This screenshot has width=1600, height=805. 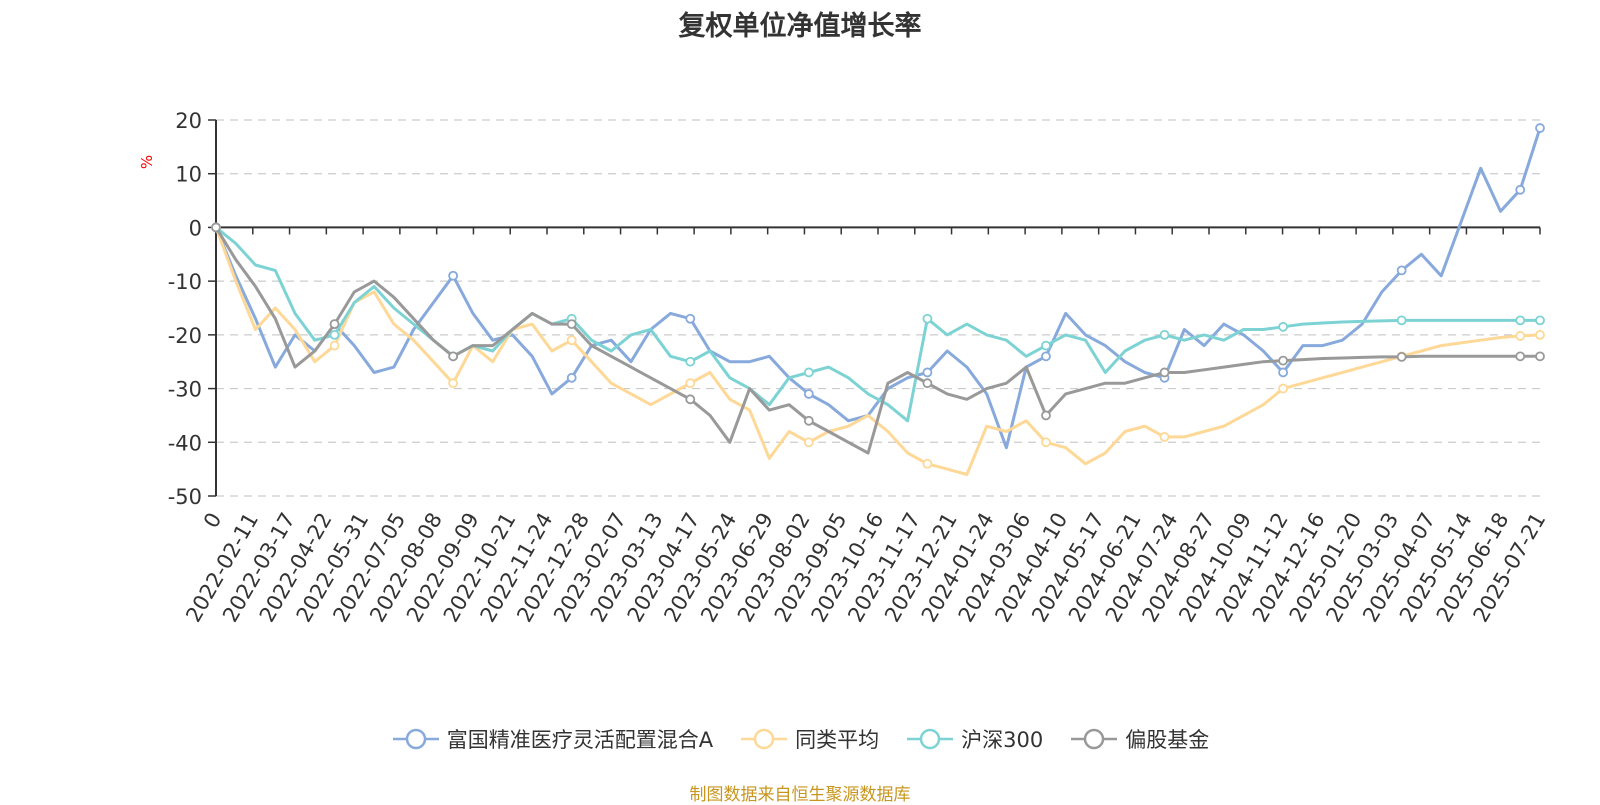 What do you see at coordinates (800, 795) in the screenshot?
I see `source-note: 制图数据来自恒生聚源数据库` at bounding box center [800, 795].